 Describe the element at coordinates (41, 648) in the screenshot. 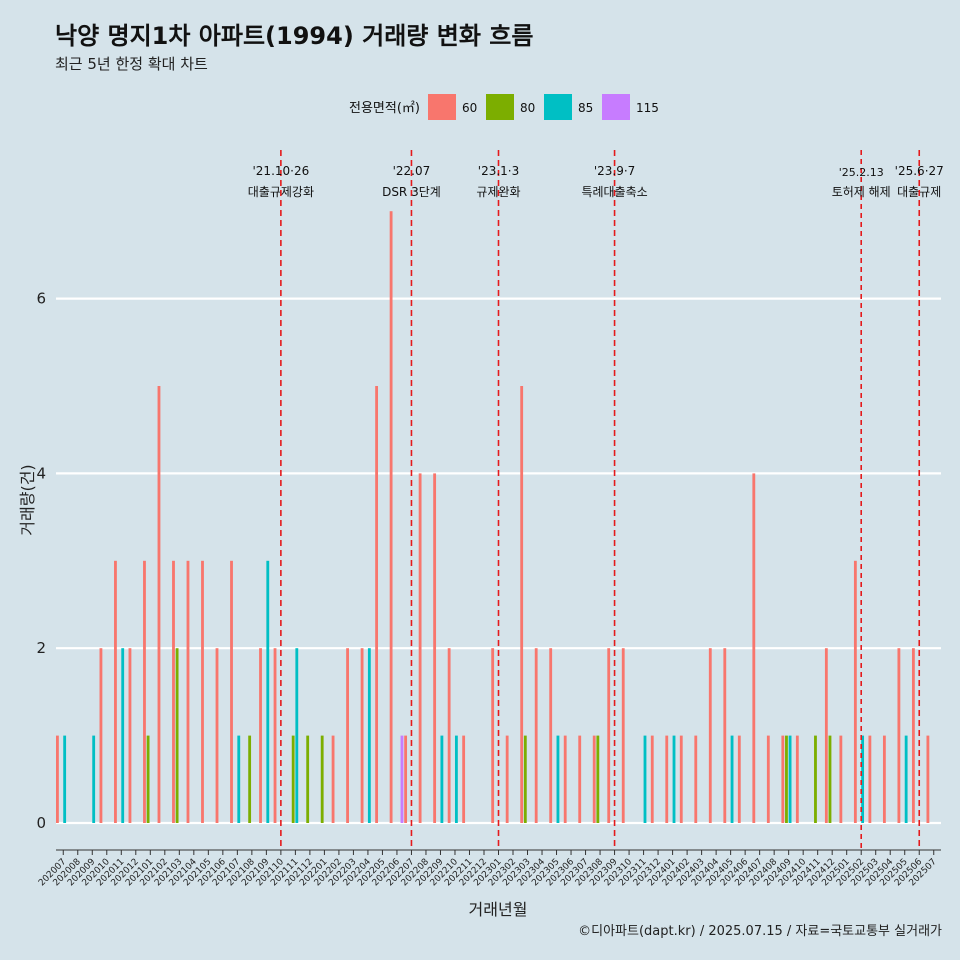

I see `y-tick-label-2: 2` at that location.